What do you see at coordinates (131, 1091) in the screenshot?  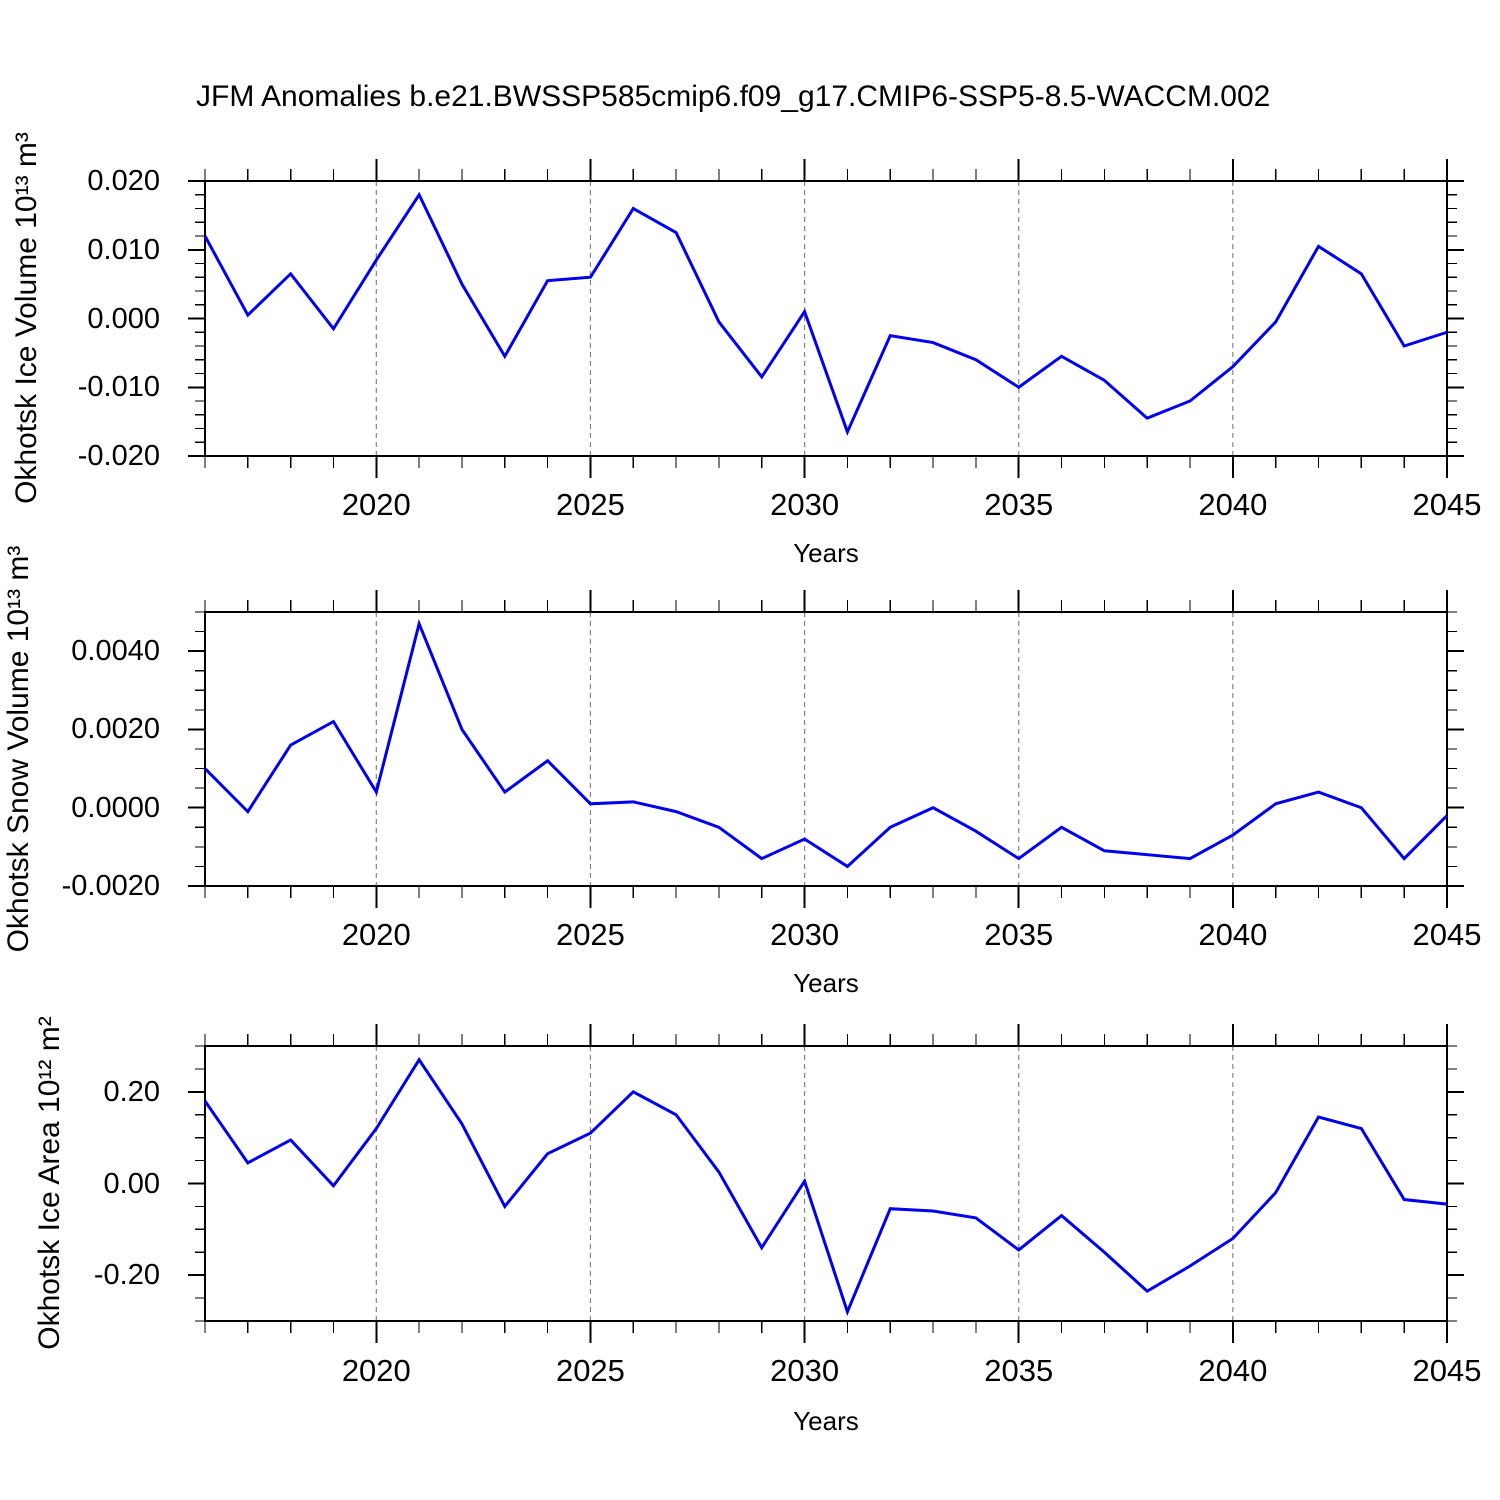 I see `y-tick-label: 0.20` at bounding box center [131, 1091].